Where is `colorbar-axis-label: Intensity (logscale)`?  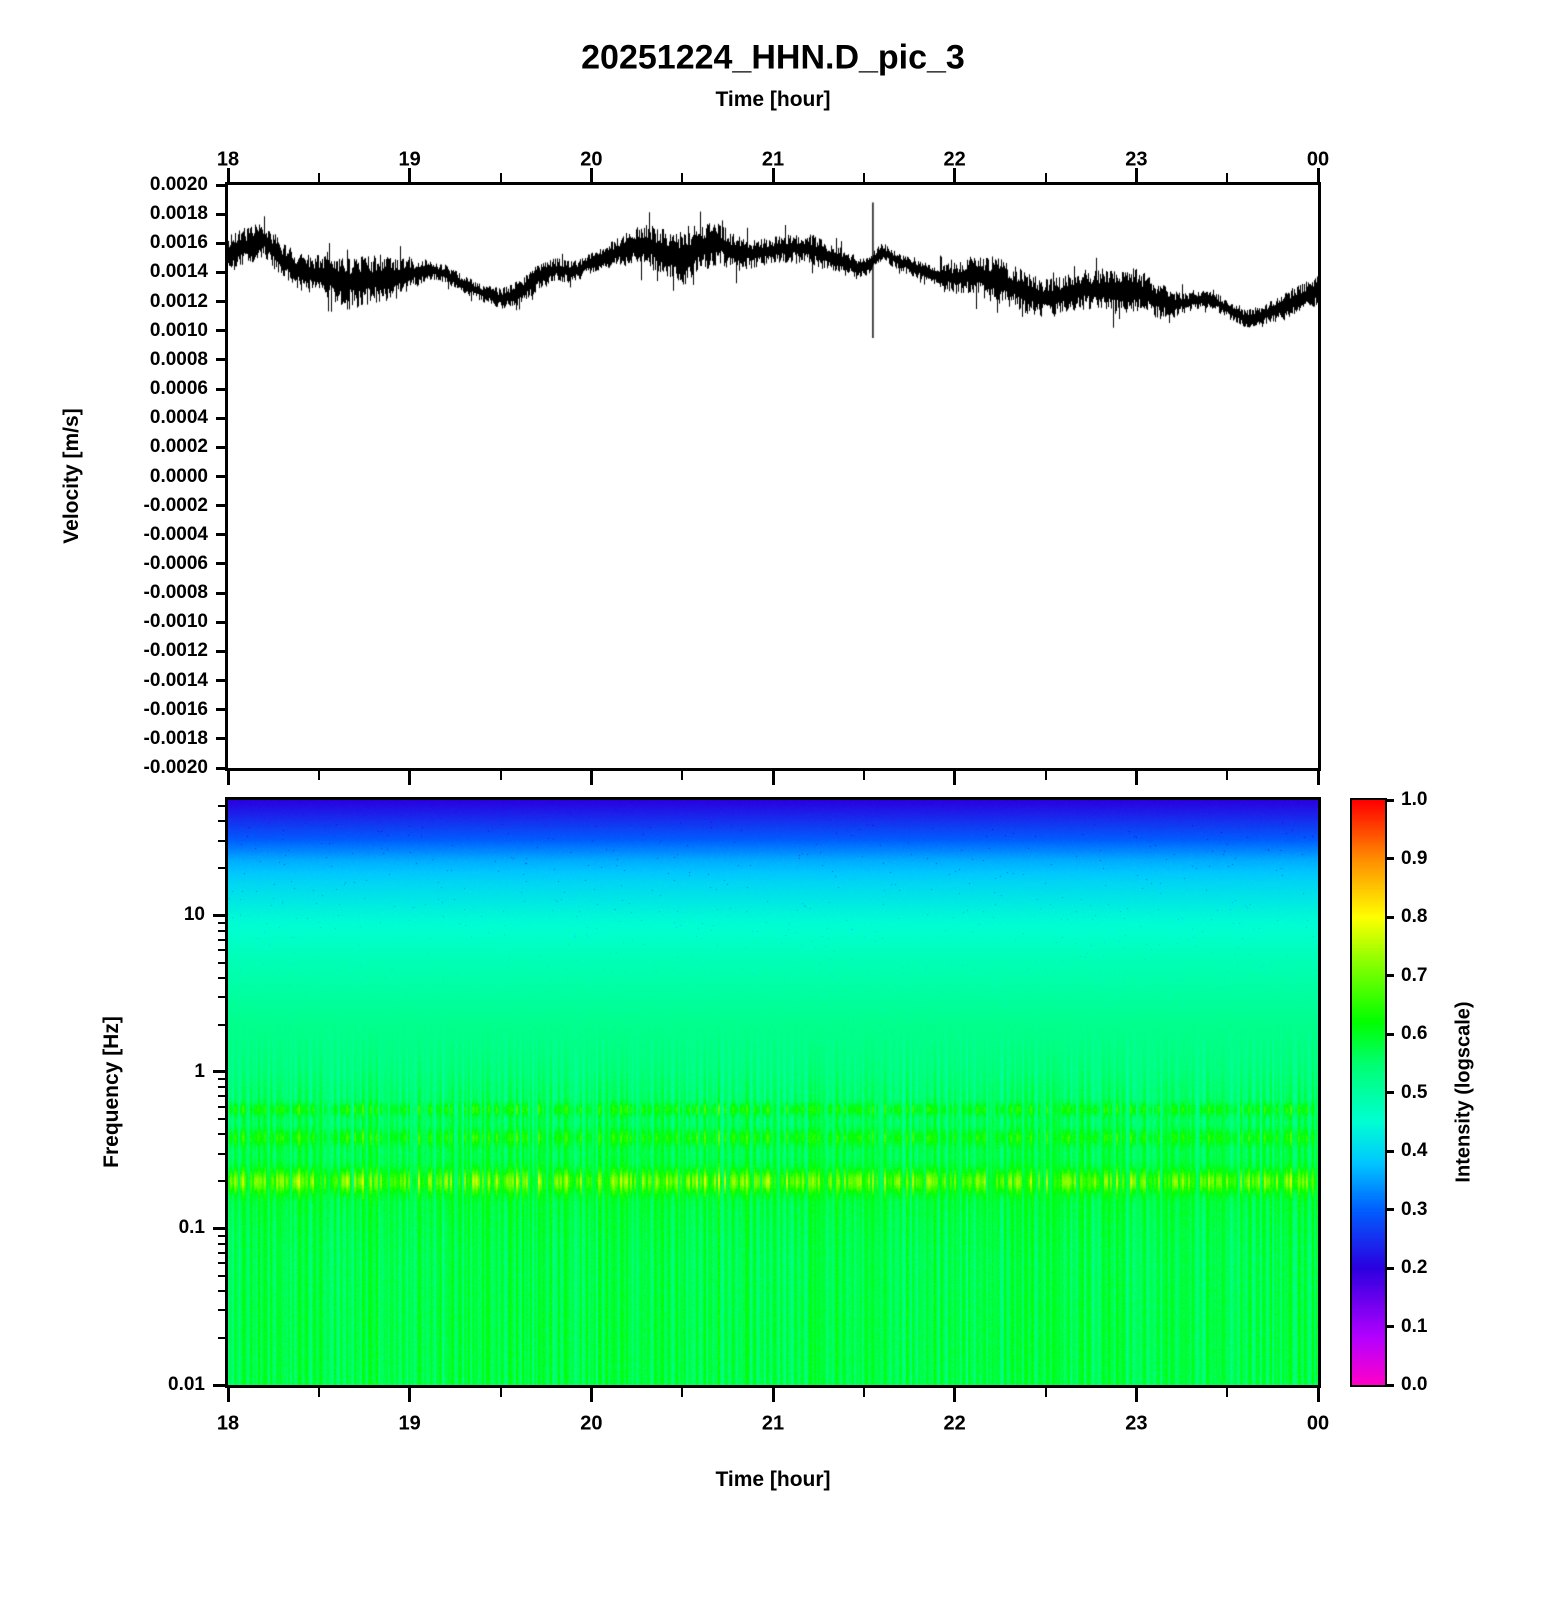
colorbar-axis-label: Intensity (logscale) is located at coordinates (1463, 1092).